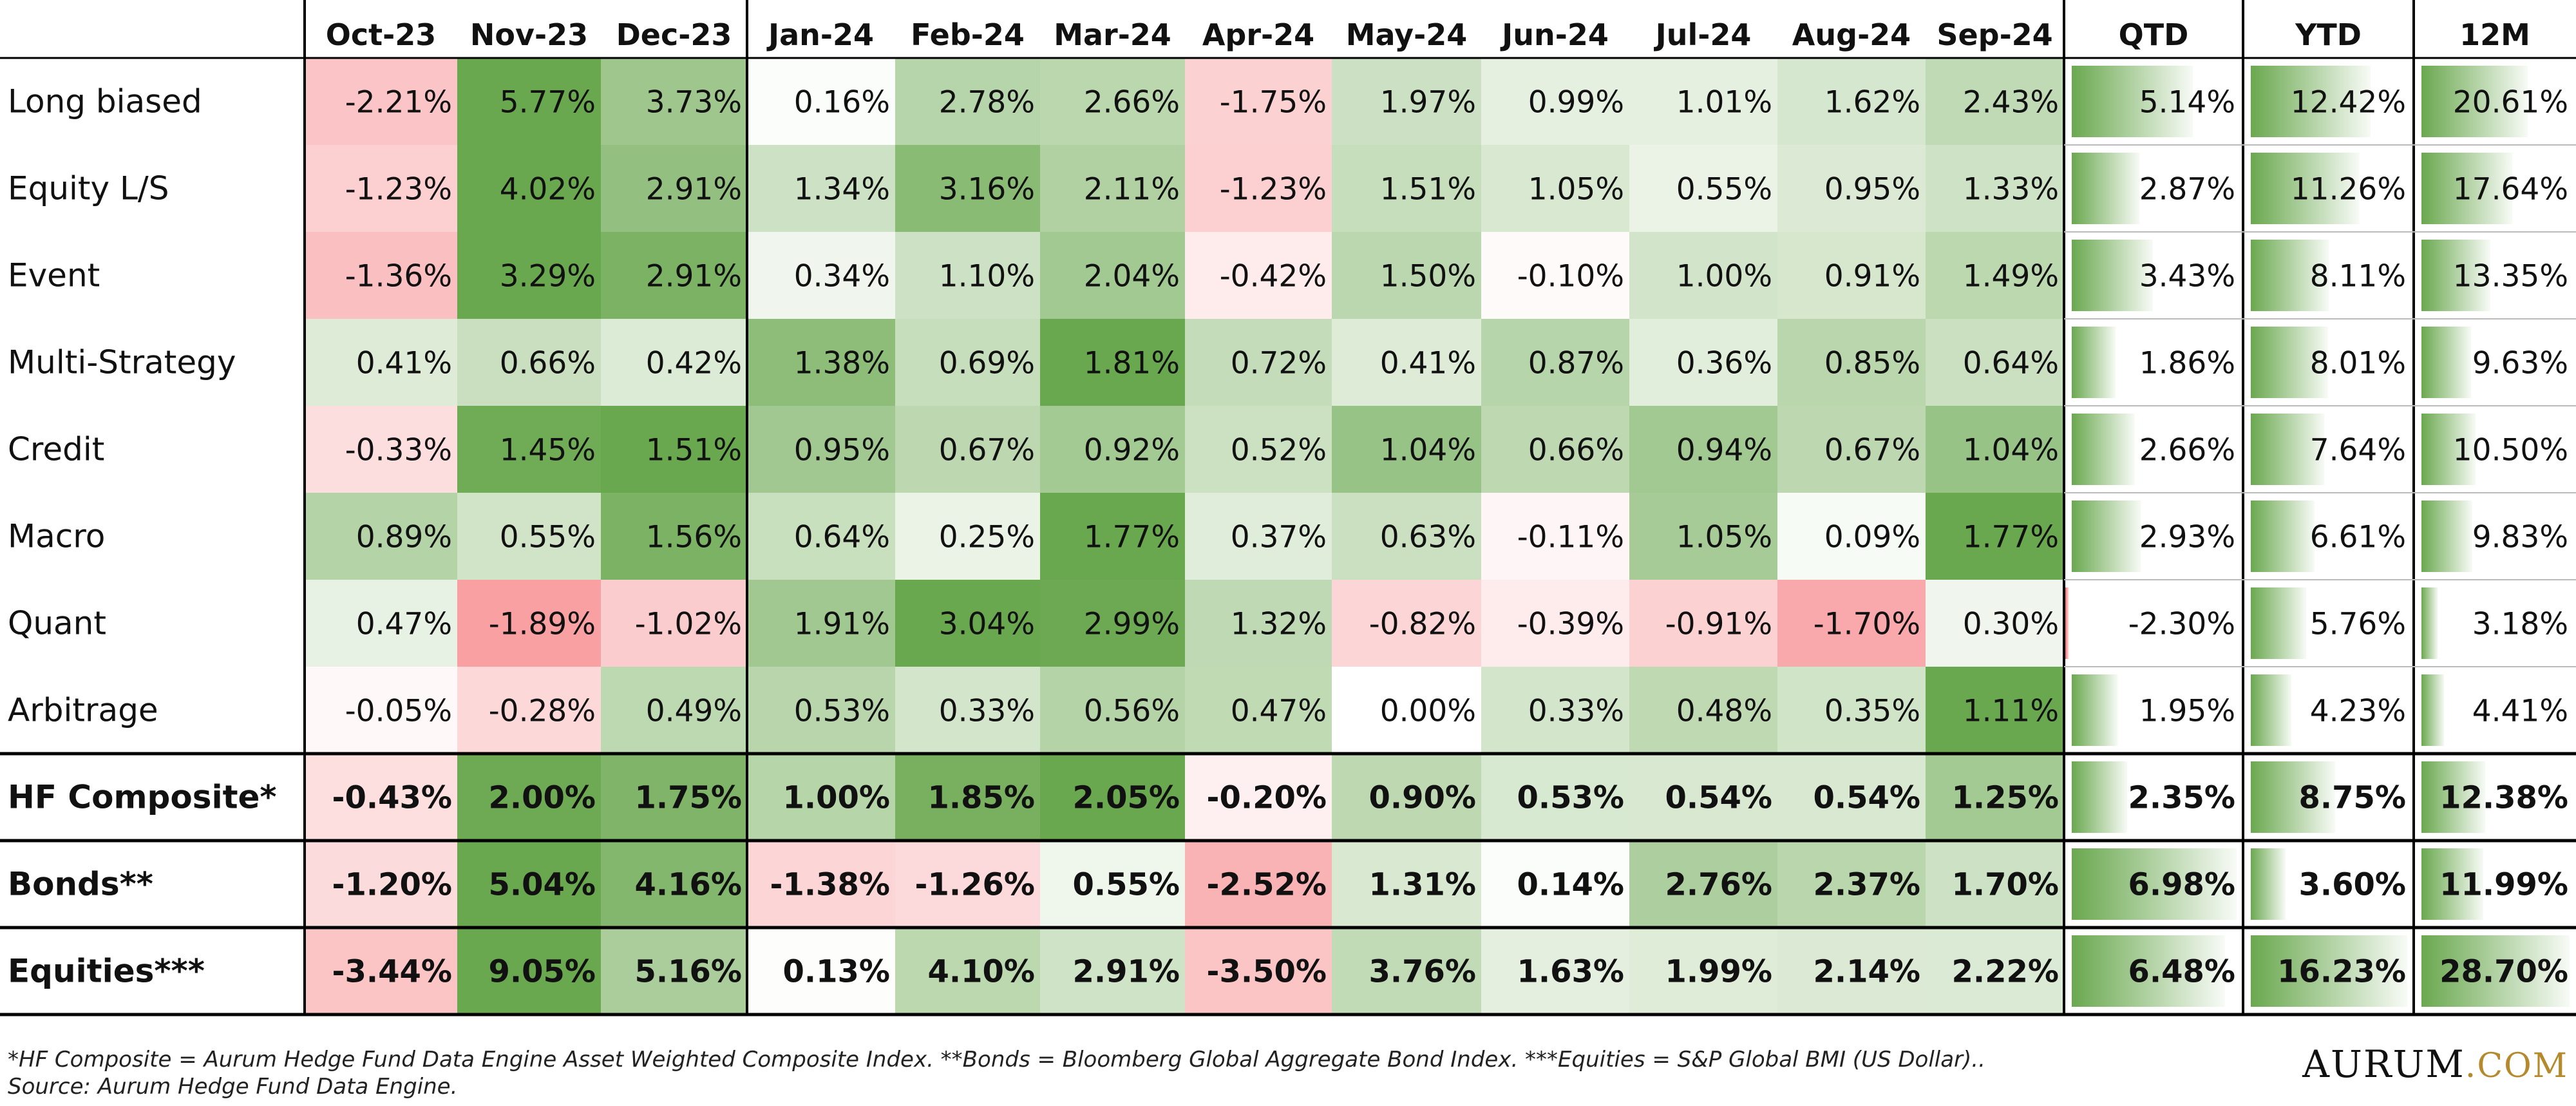 This screenshot has width=2576, height=1106. Describe the element at coordinates (2154, 34) in the screenshot. I see `summary-column-header: QTD` at that location.